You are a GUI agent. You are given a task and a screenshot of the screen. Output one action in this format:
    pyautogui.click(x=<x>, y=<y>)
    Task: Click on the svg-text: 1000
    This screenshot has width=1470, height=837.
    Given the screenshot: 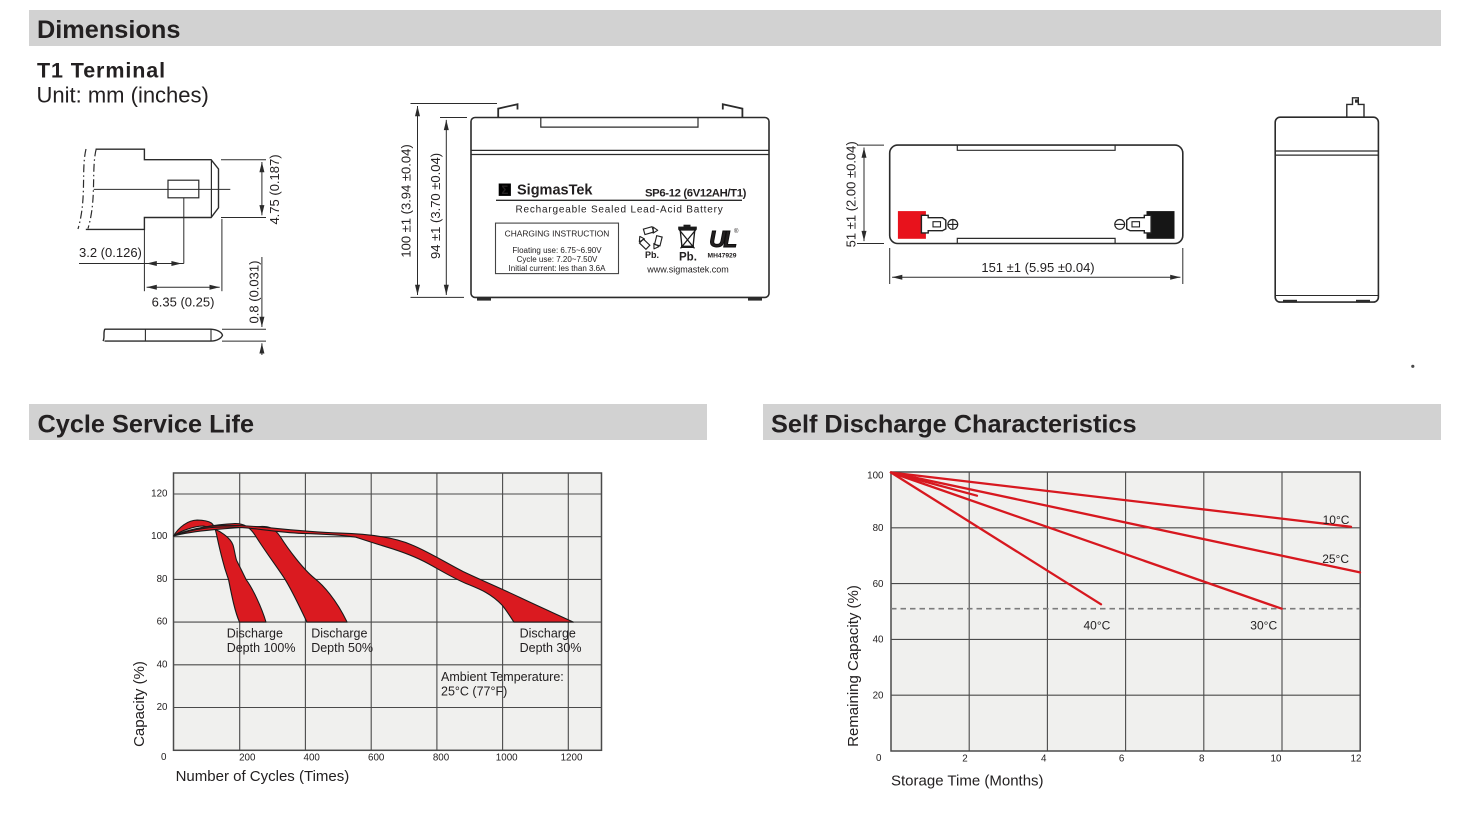 What is the action you would take?
    pyautogui.click(x=507, y=757)
    